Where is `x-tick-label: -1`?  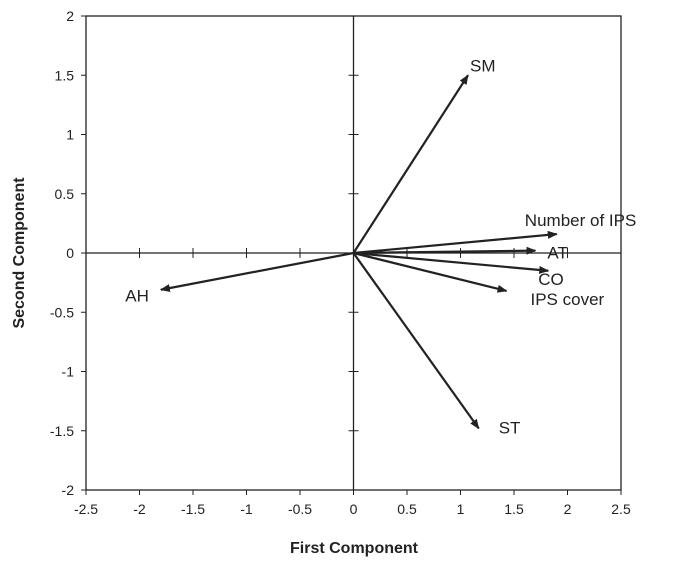
x-tick-label: -1 is located at coordinates (246, 509).